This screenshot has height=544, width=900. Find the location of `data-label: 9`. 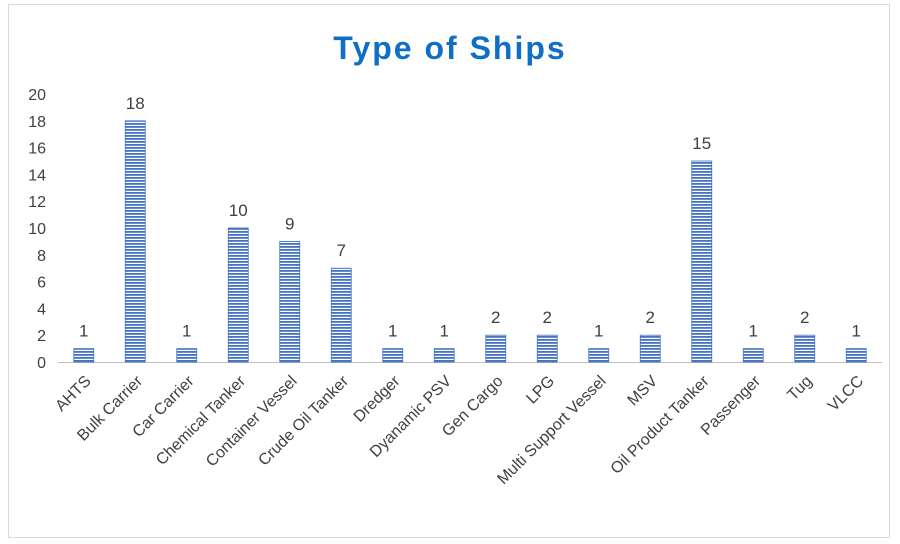

data-label: 9 is located at coordinates (289, 223).